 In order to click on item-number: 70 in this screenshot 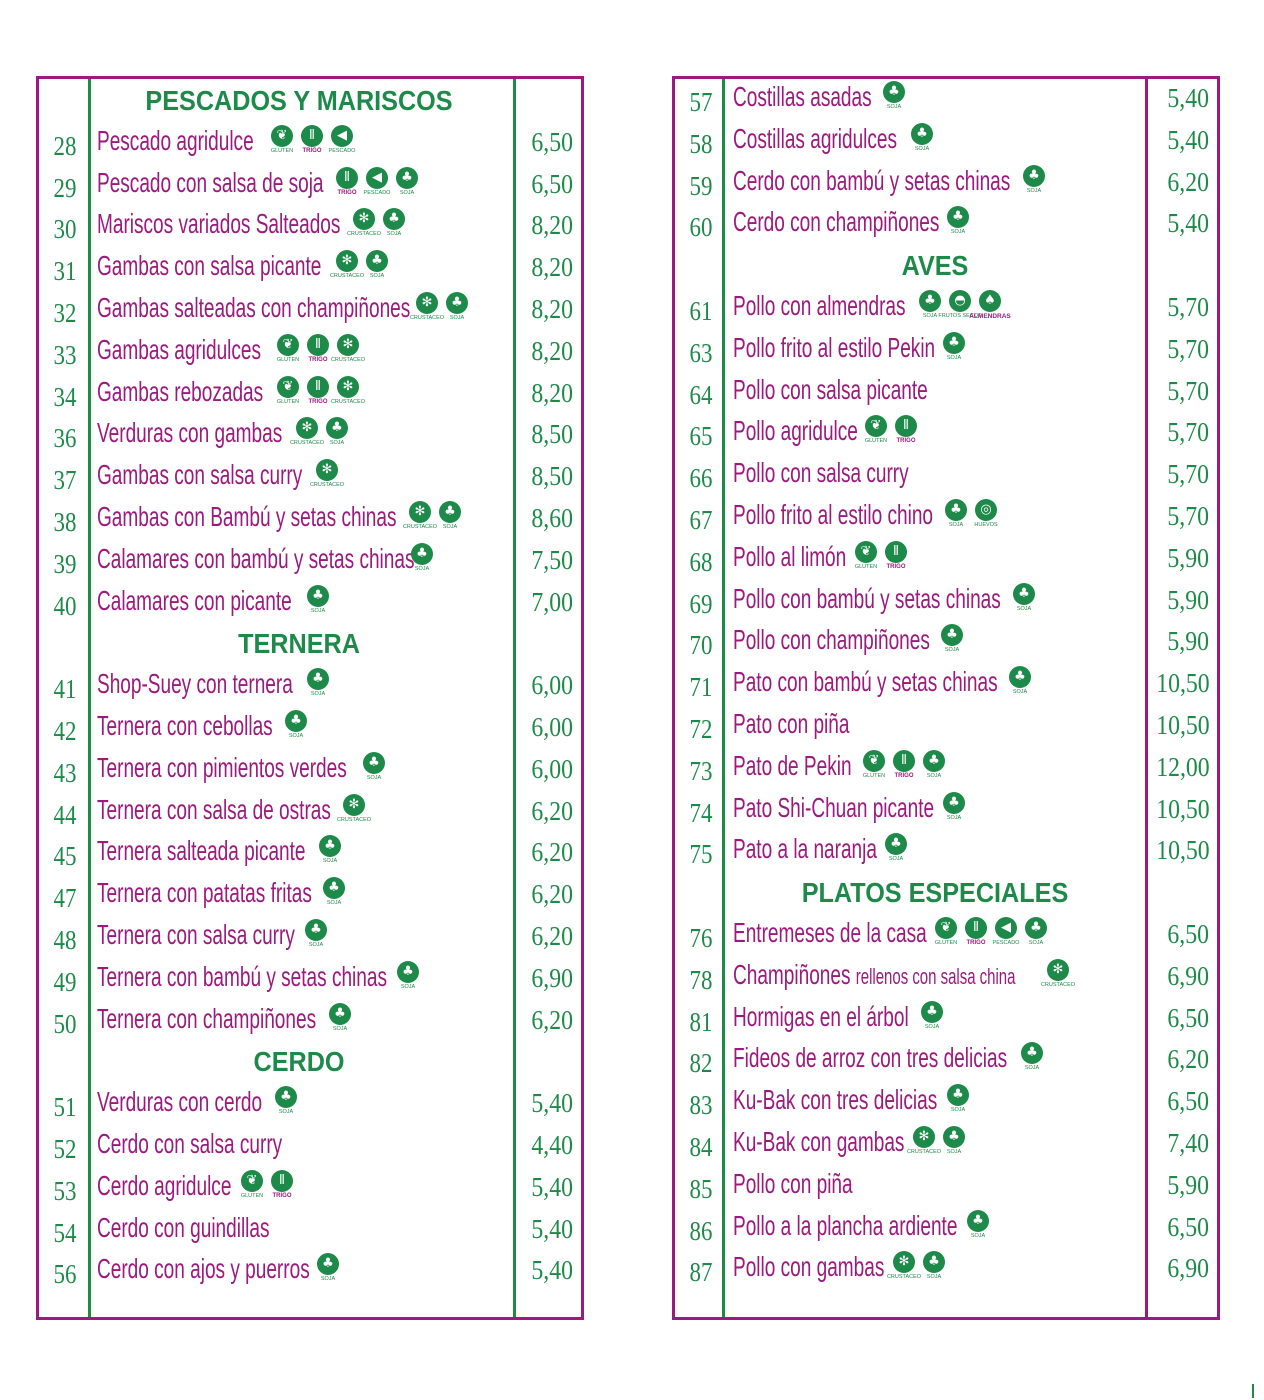, I will do `click(701, 645)`.